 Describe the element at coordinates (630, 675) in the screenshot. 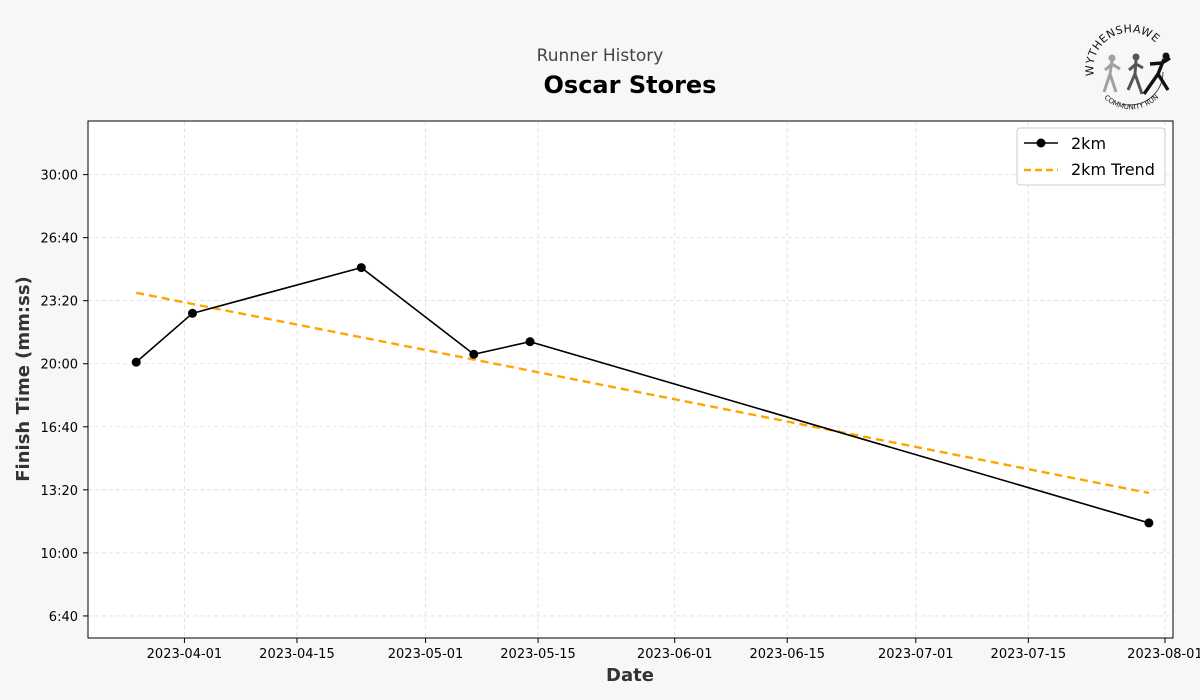

I see `x-axis-title: Date` at that location.